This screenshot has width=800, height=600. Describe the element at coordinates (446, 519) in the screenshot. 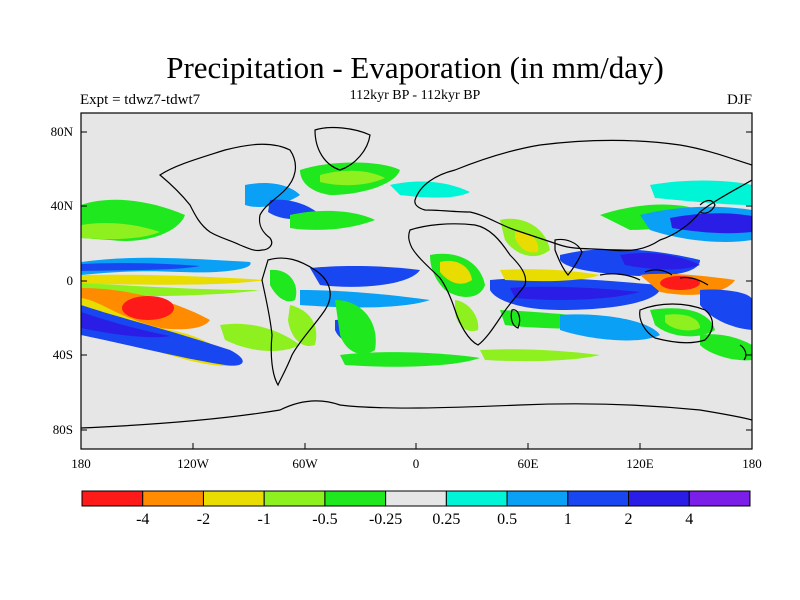

I see `colorbar-label: 0.25` at that location.